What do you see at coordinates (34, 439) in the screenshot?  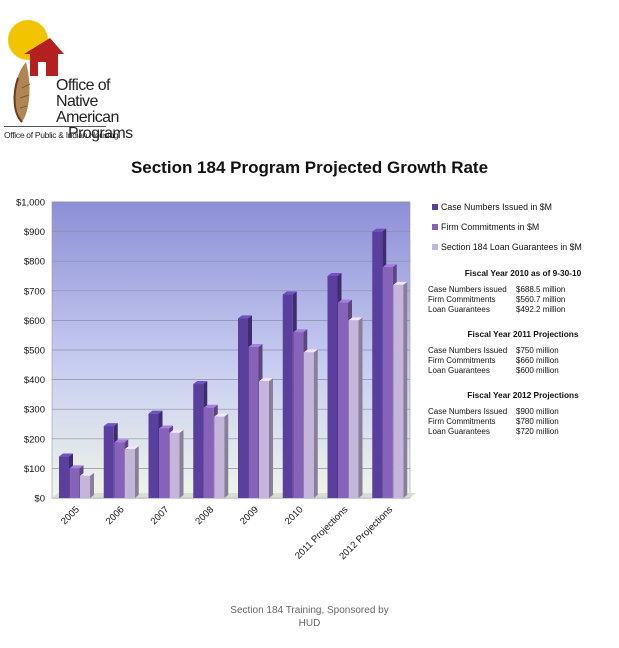 I see `y-tick-label: $200` at bounding box center [34, 439].